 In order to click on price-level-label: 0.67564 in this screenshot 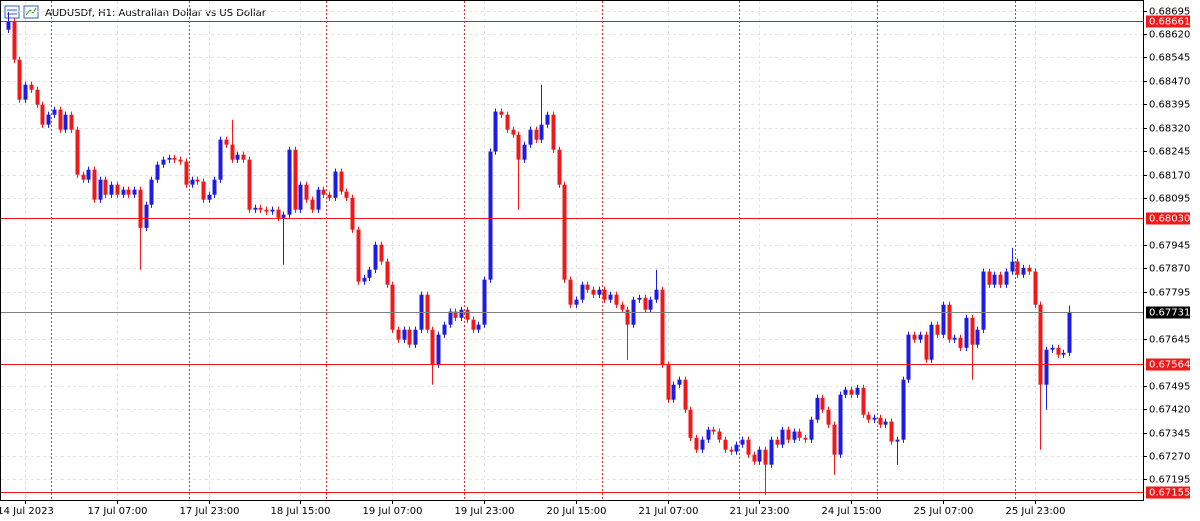, I will do `click(1169, 365)`.